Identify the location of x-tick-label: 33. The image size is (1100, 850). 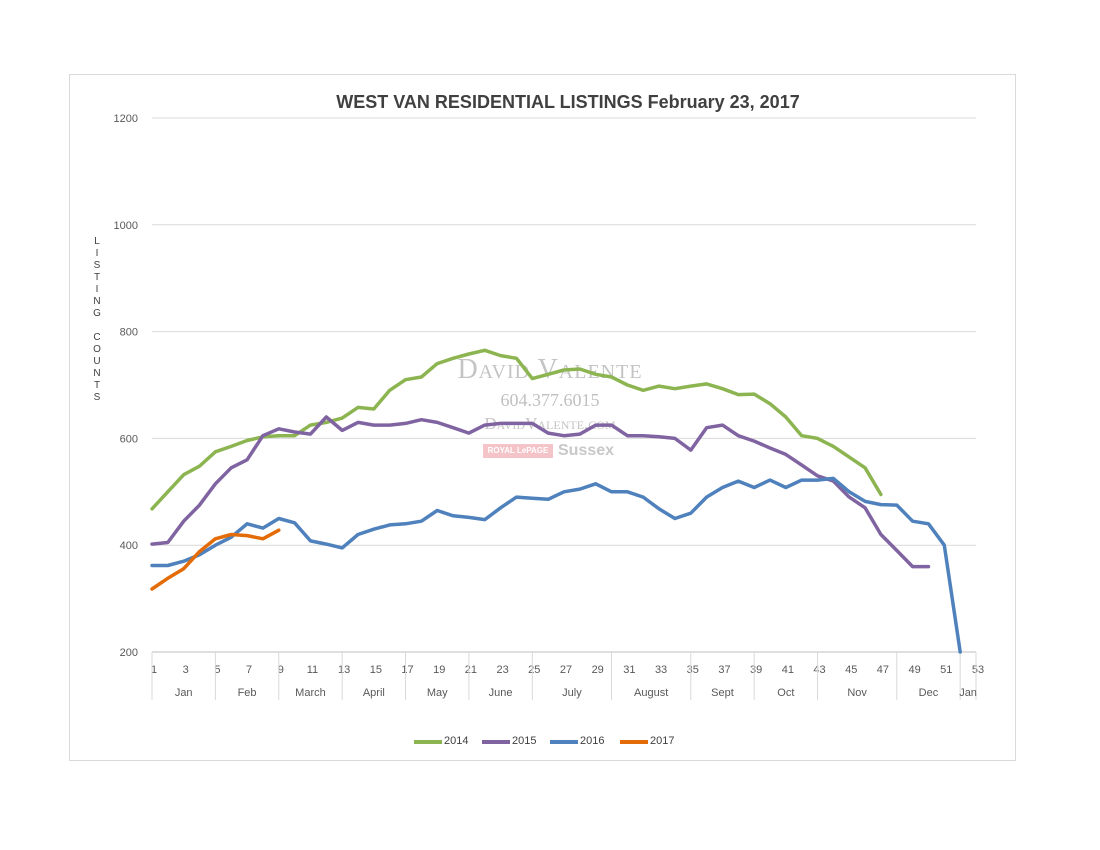
(661, 670).